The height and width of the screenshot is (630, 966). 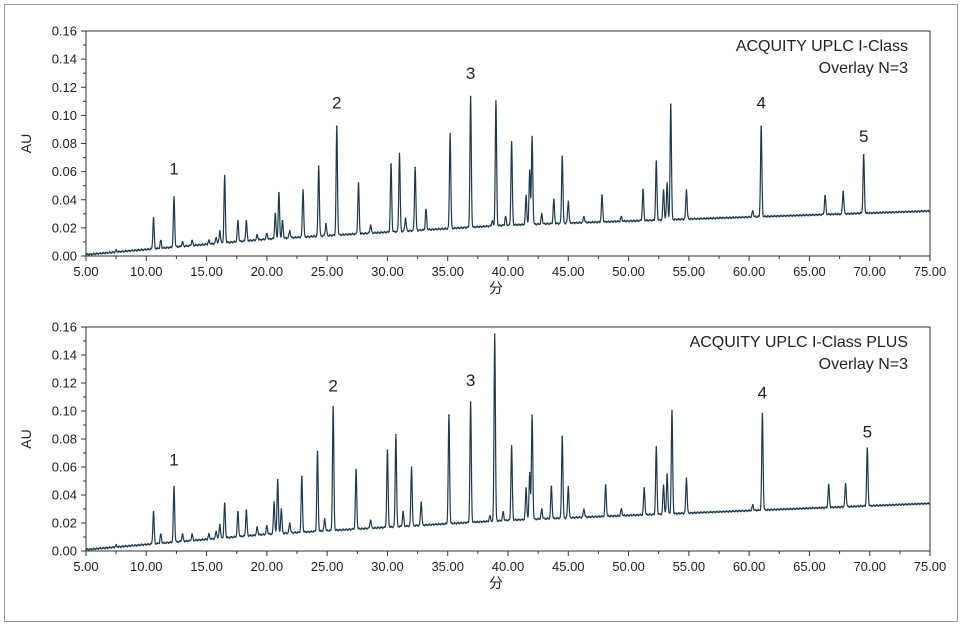 I want to click on chart1-y-tick-label: 0.16, so click(x=64, y=31).